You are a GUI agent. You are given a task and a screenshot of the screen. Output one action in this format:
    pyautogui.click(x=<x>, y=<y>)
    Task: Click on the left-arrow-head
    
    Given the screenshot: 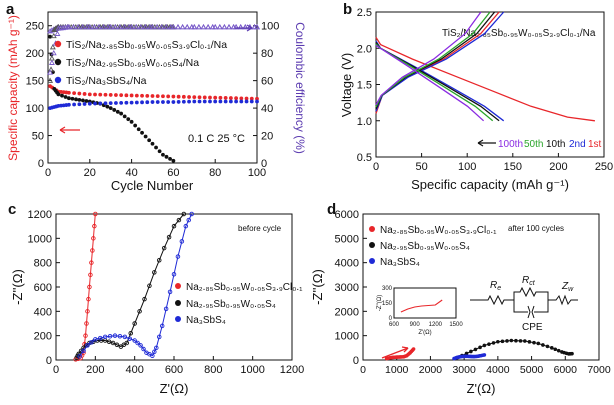 What is the action you would take?
    pyautogui.click(x=62, y=130)
    